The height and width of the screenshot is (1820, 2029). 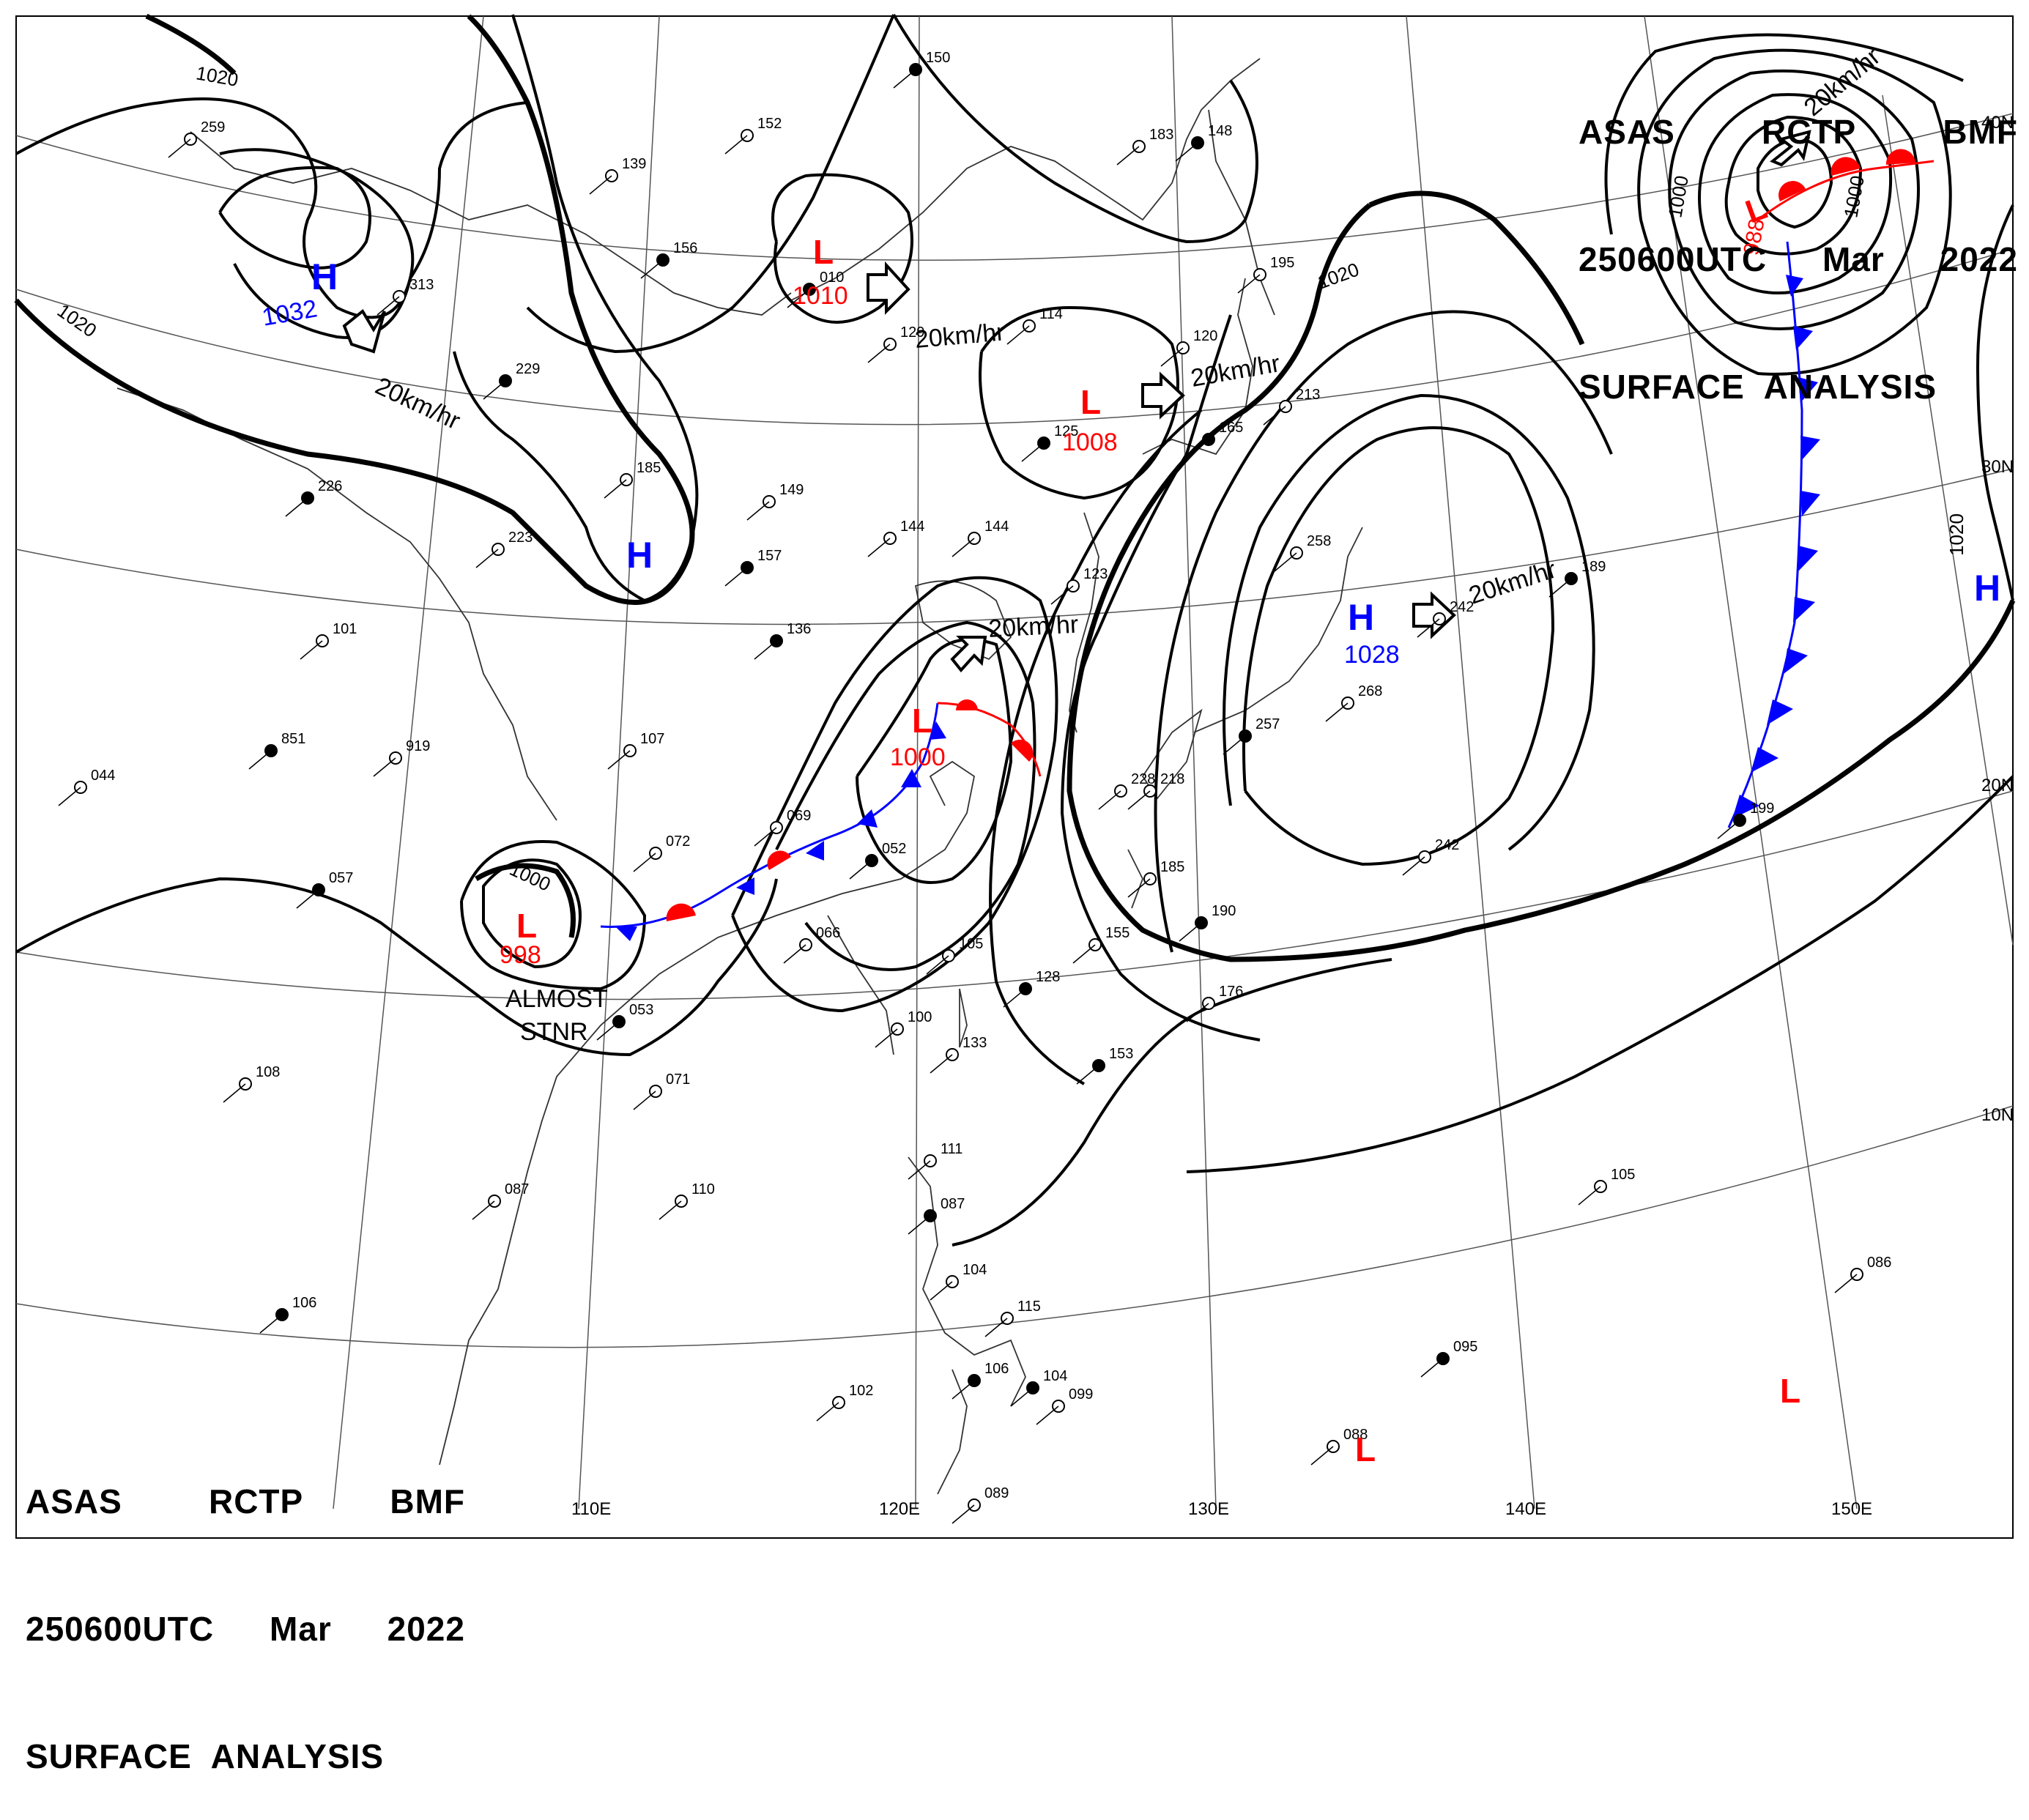 I want to click on header-code: BMF, so click(x=427, y=1501).